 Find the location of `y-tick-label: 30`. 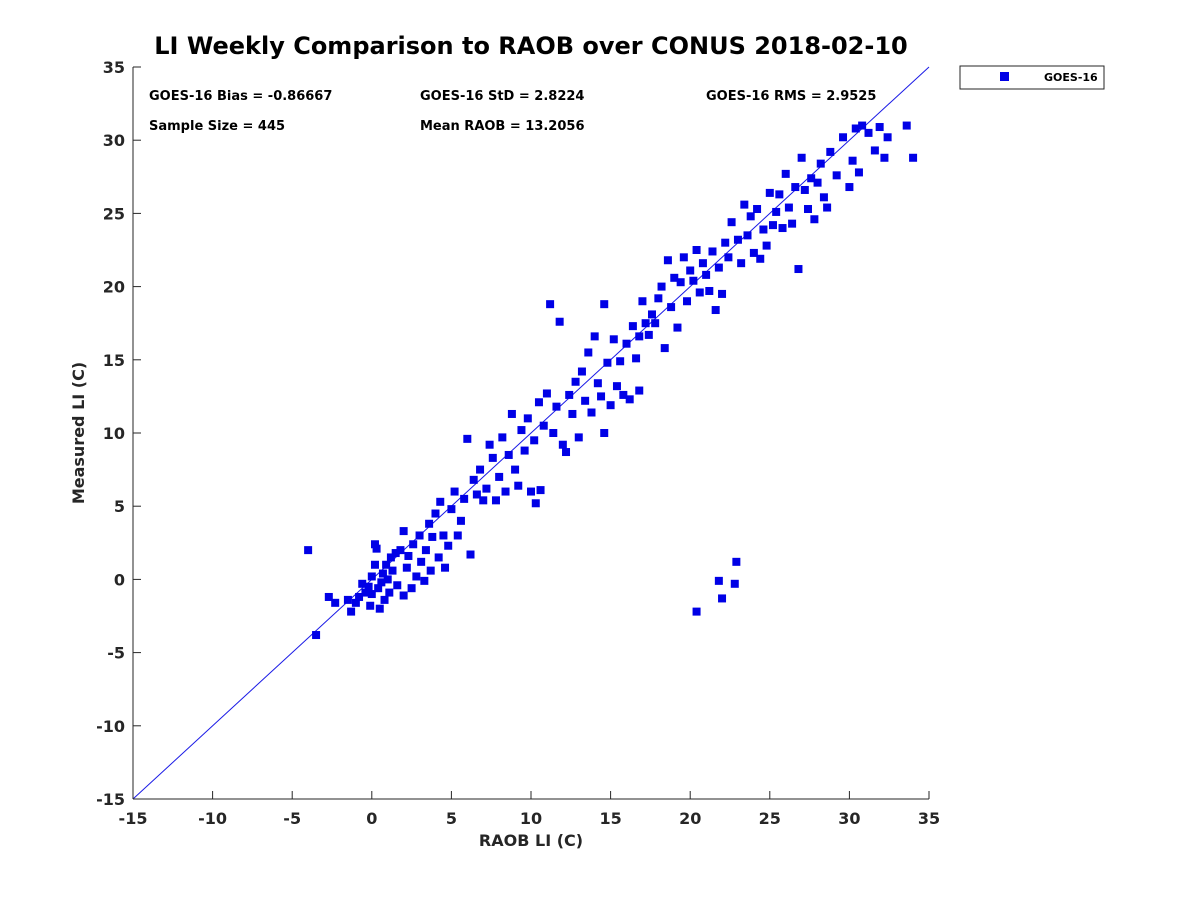

y-tick-label: 30 is located at coordinates (114, 140).